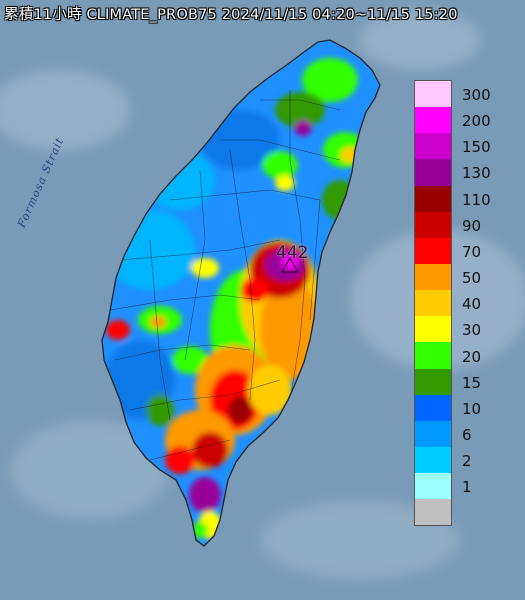  I want to click on legend-label: 50, so click(472, 278).